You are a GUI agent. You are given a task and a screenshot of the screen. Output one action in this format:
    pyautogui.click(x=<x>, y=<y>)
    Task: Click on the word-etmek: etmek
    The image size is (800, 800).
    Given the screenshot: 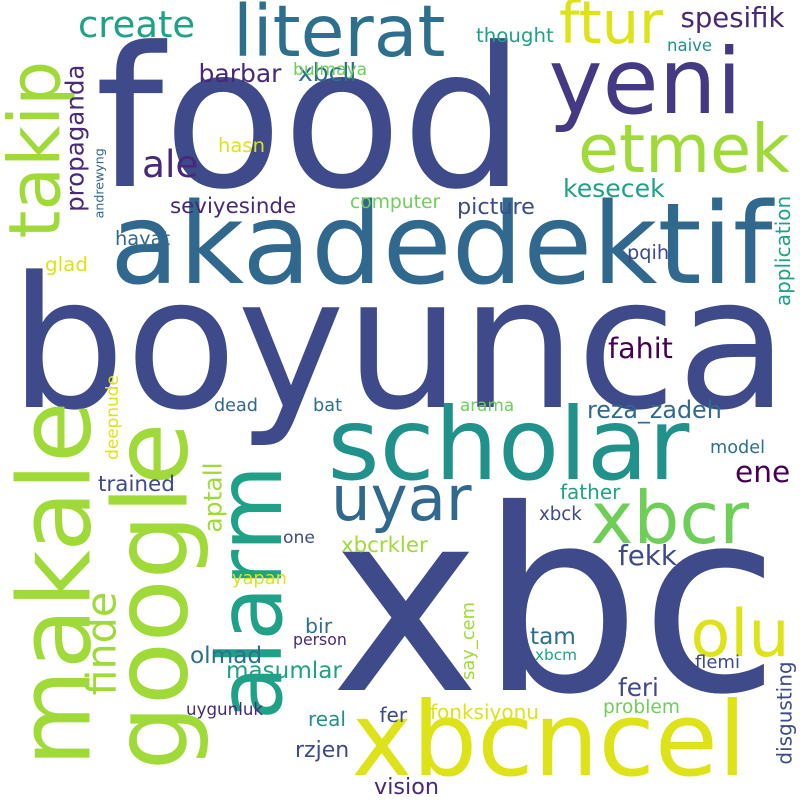 What is the action you would take?
    pyautogui.click(x=684, y=148)
    